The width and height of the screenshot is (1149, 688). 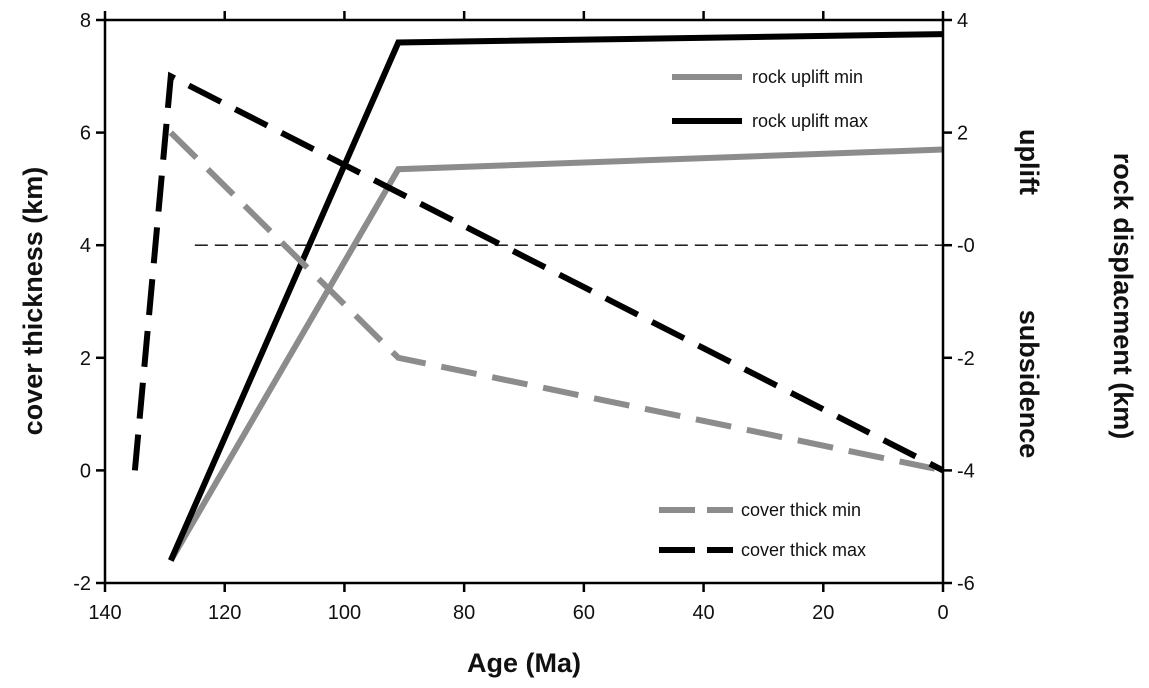 I want to click on x-tick-label: 140, so click(x=104, y=613).